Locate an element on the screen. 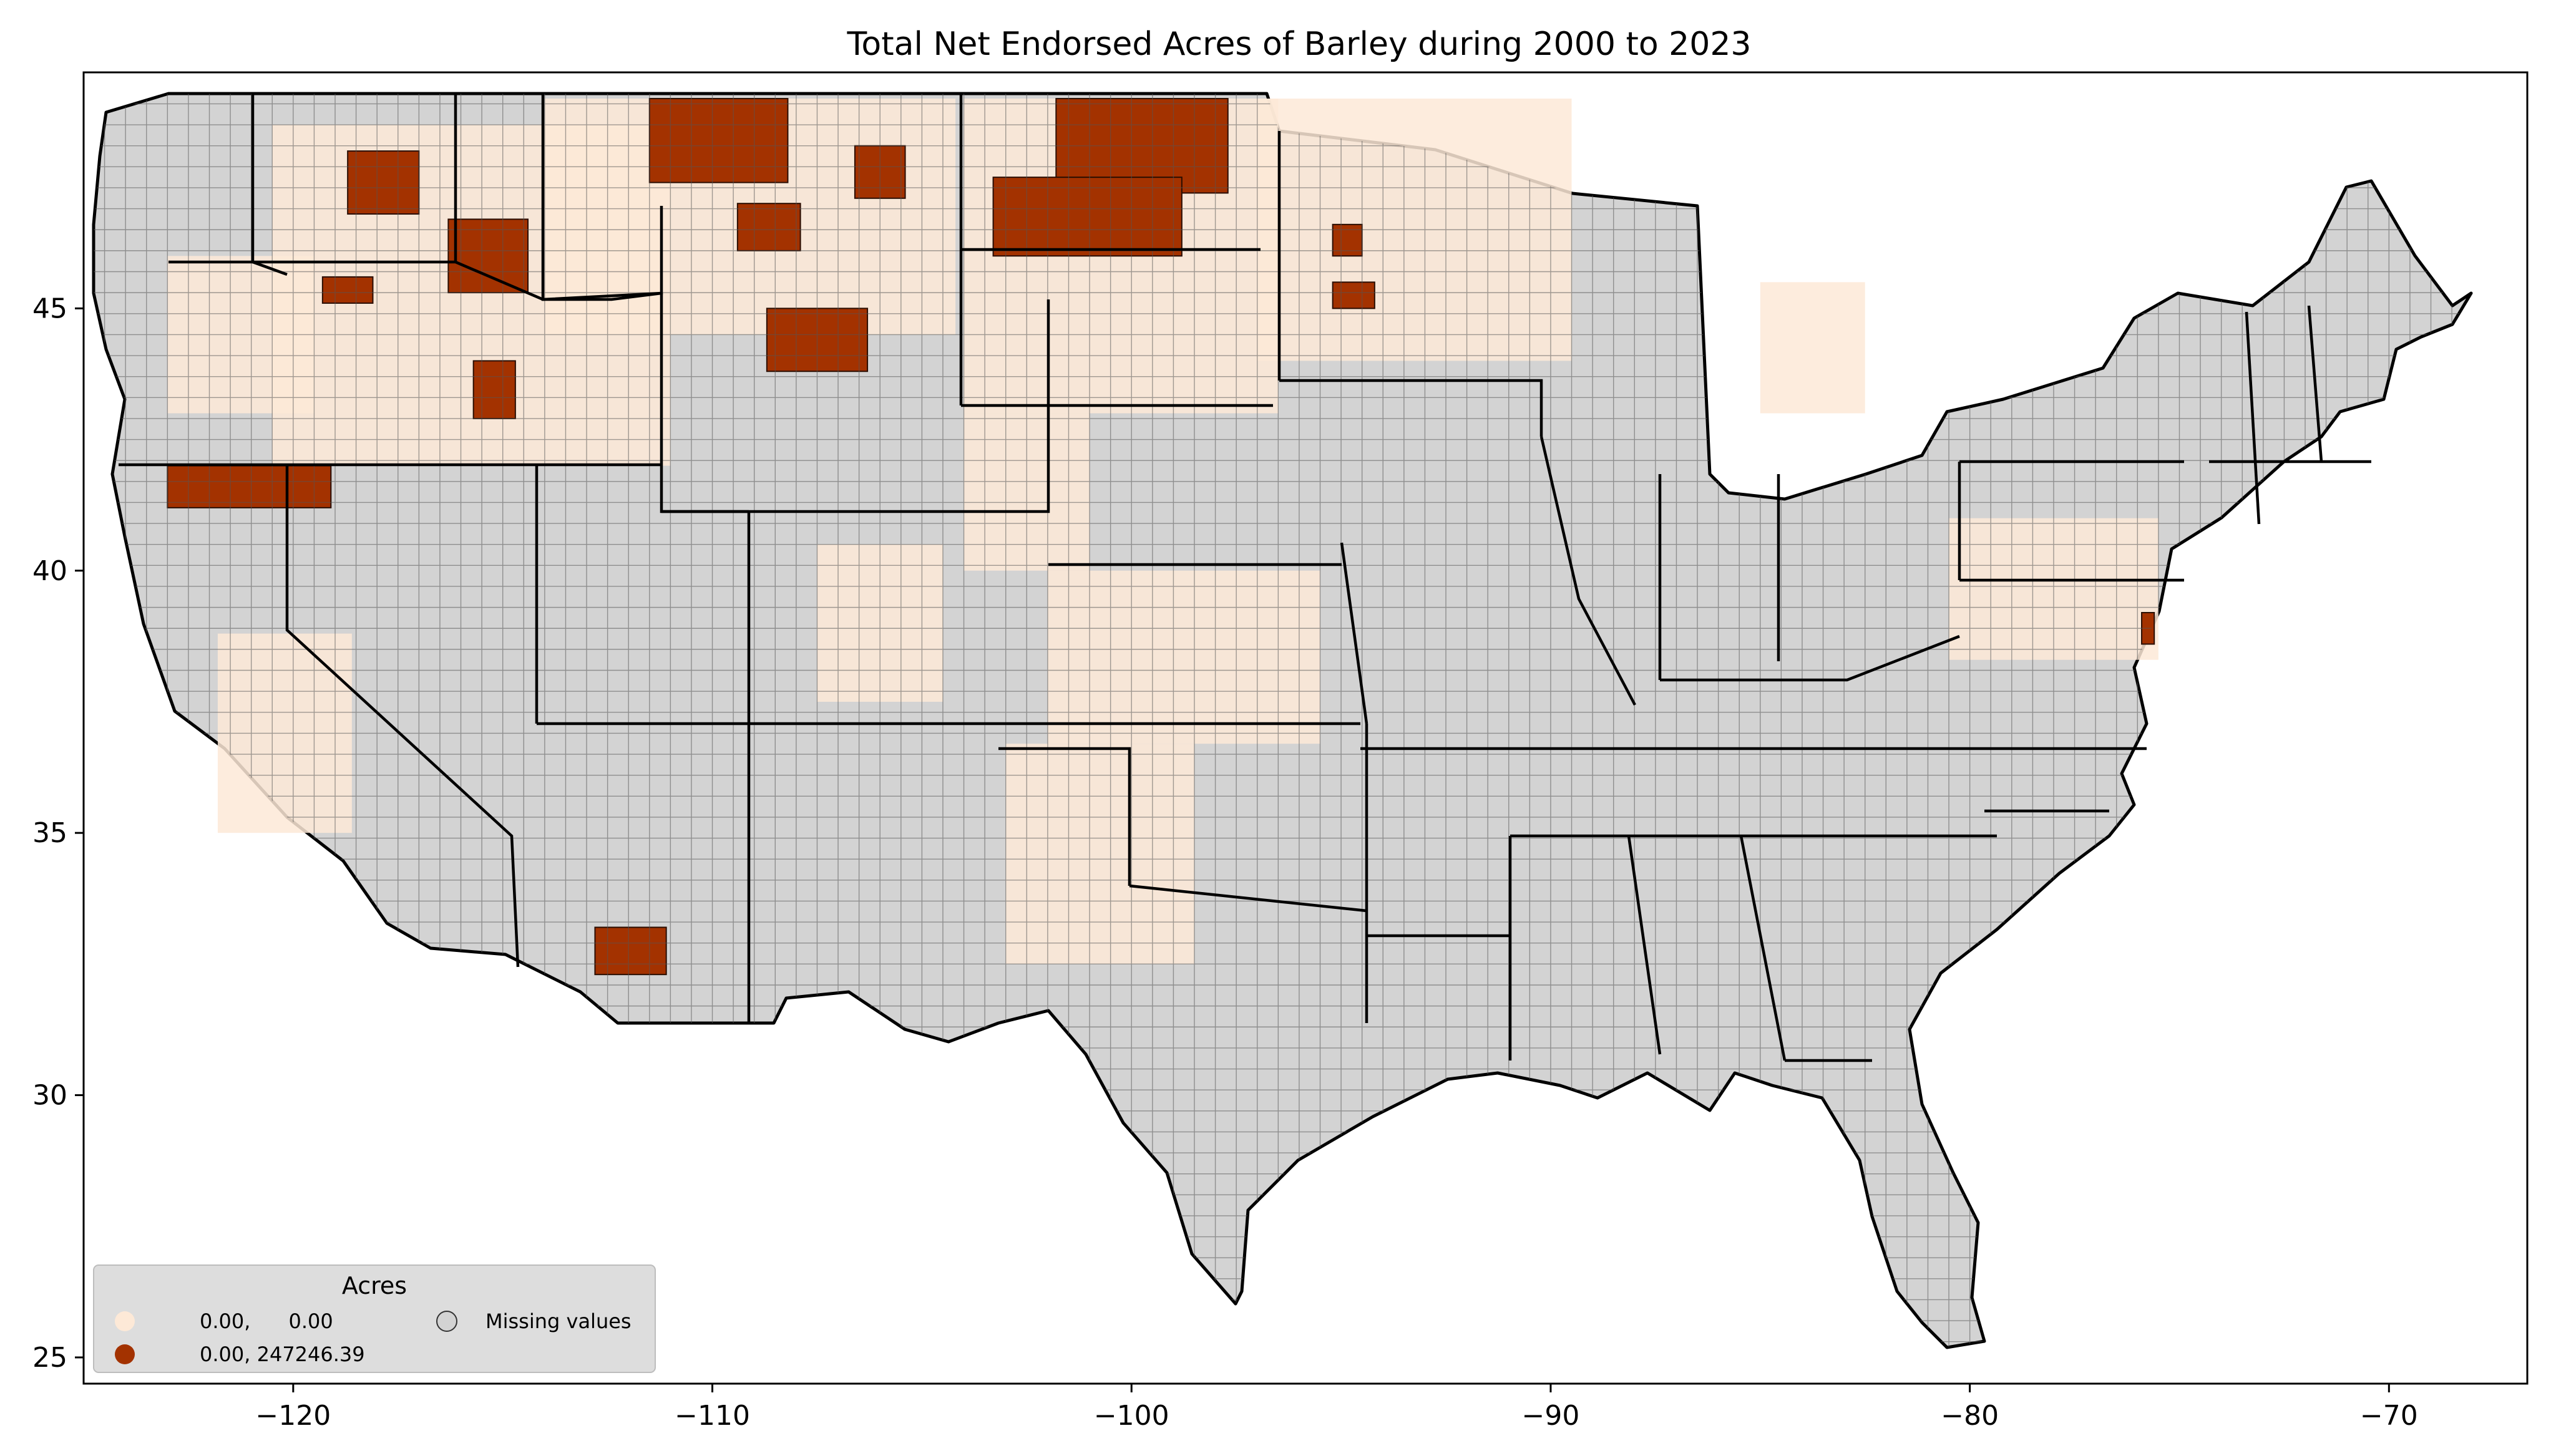 This screenshot has width=2556, height=1456. legend-box is located at coordinates (374, 1319).